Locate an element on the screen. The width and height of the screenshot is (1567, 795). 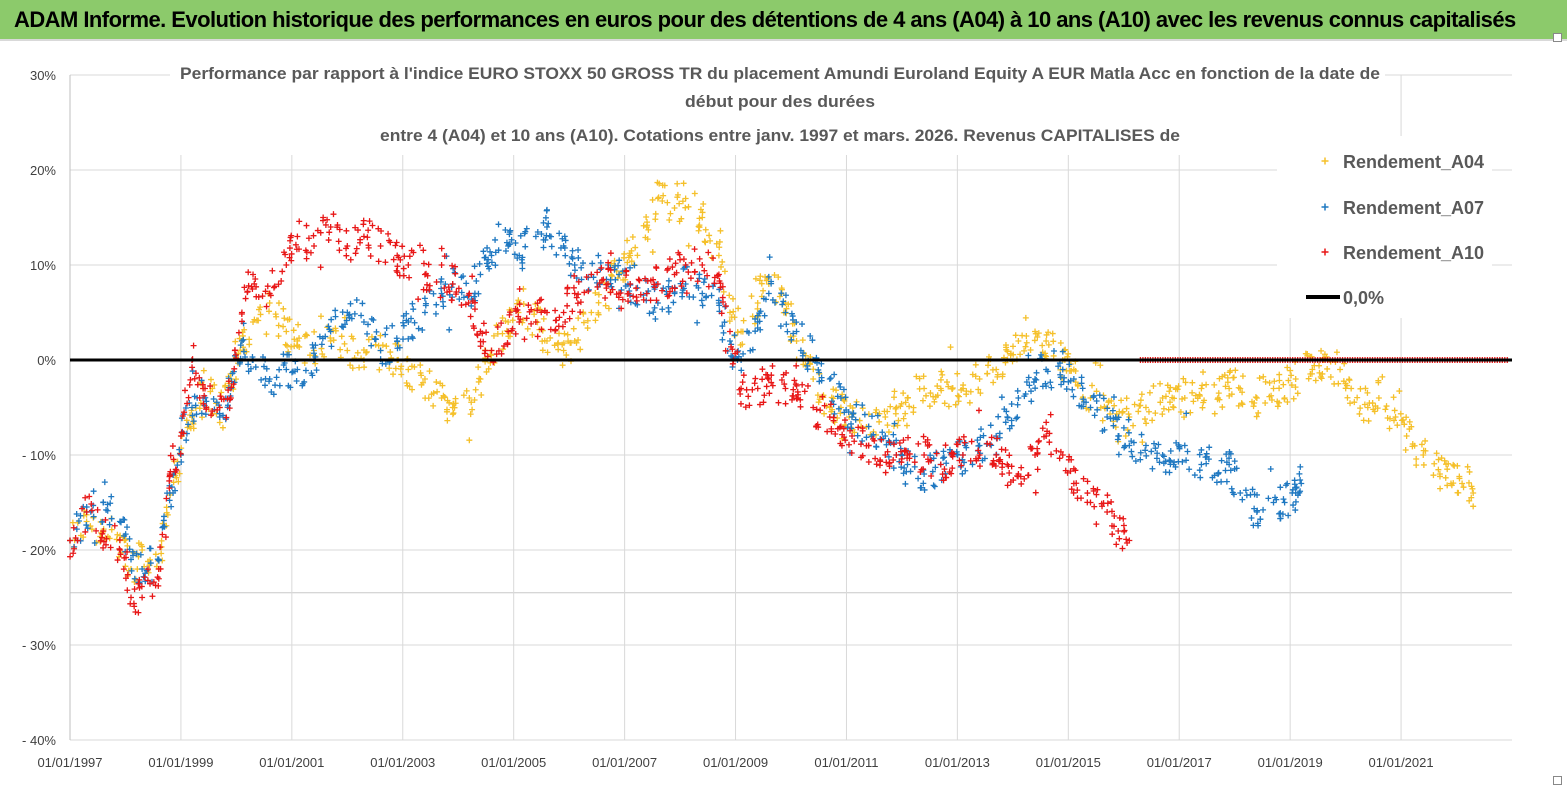
x-tick-label: 01/01/1997 is located at coordinates (69, 762).